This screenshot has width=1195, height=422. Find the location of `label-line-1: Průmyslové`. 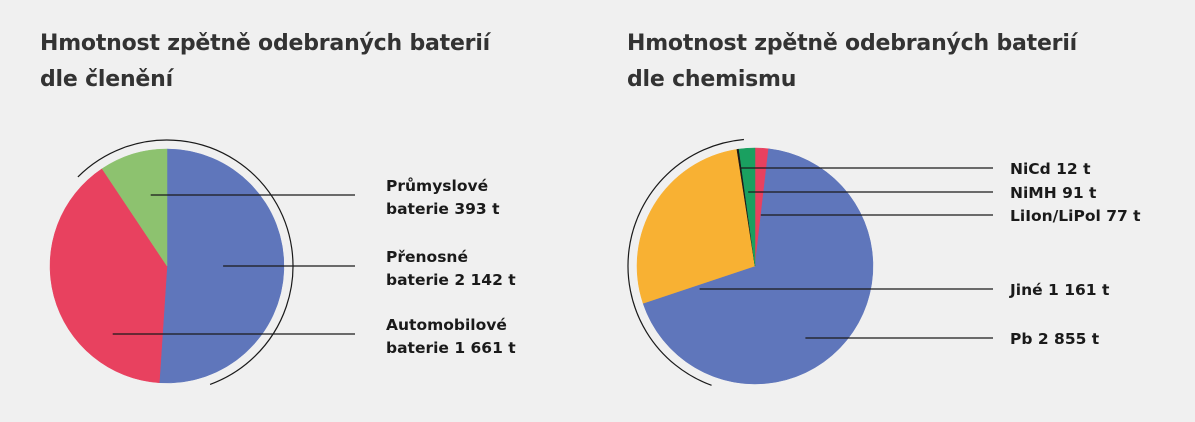

label-line-1: Průmyslové is located at coordinates (437, 185).